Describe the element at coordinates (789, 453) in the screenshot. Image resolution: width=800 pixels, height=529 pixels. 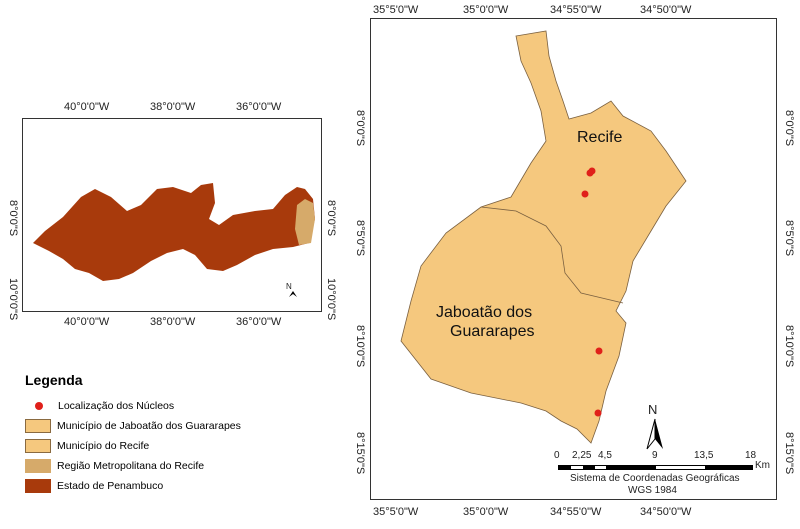
I see `main-right-tick: 8°15'0"S` at that location.